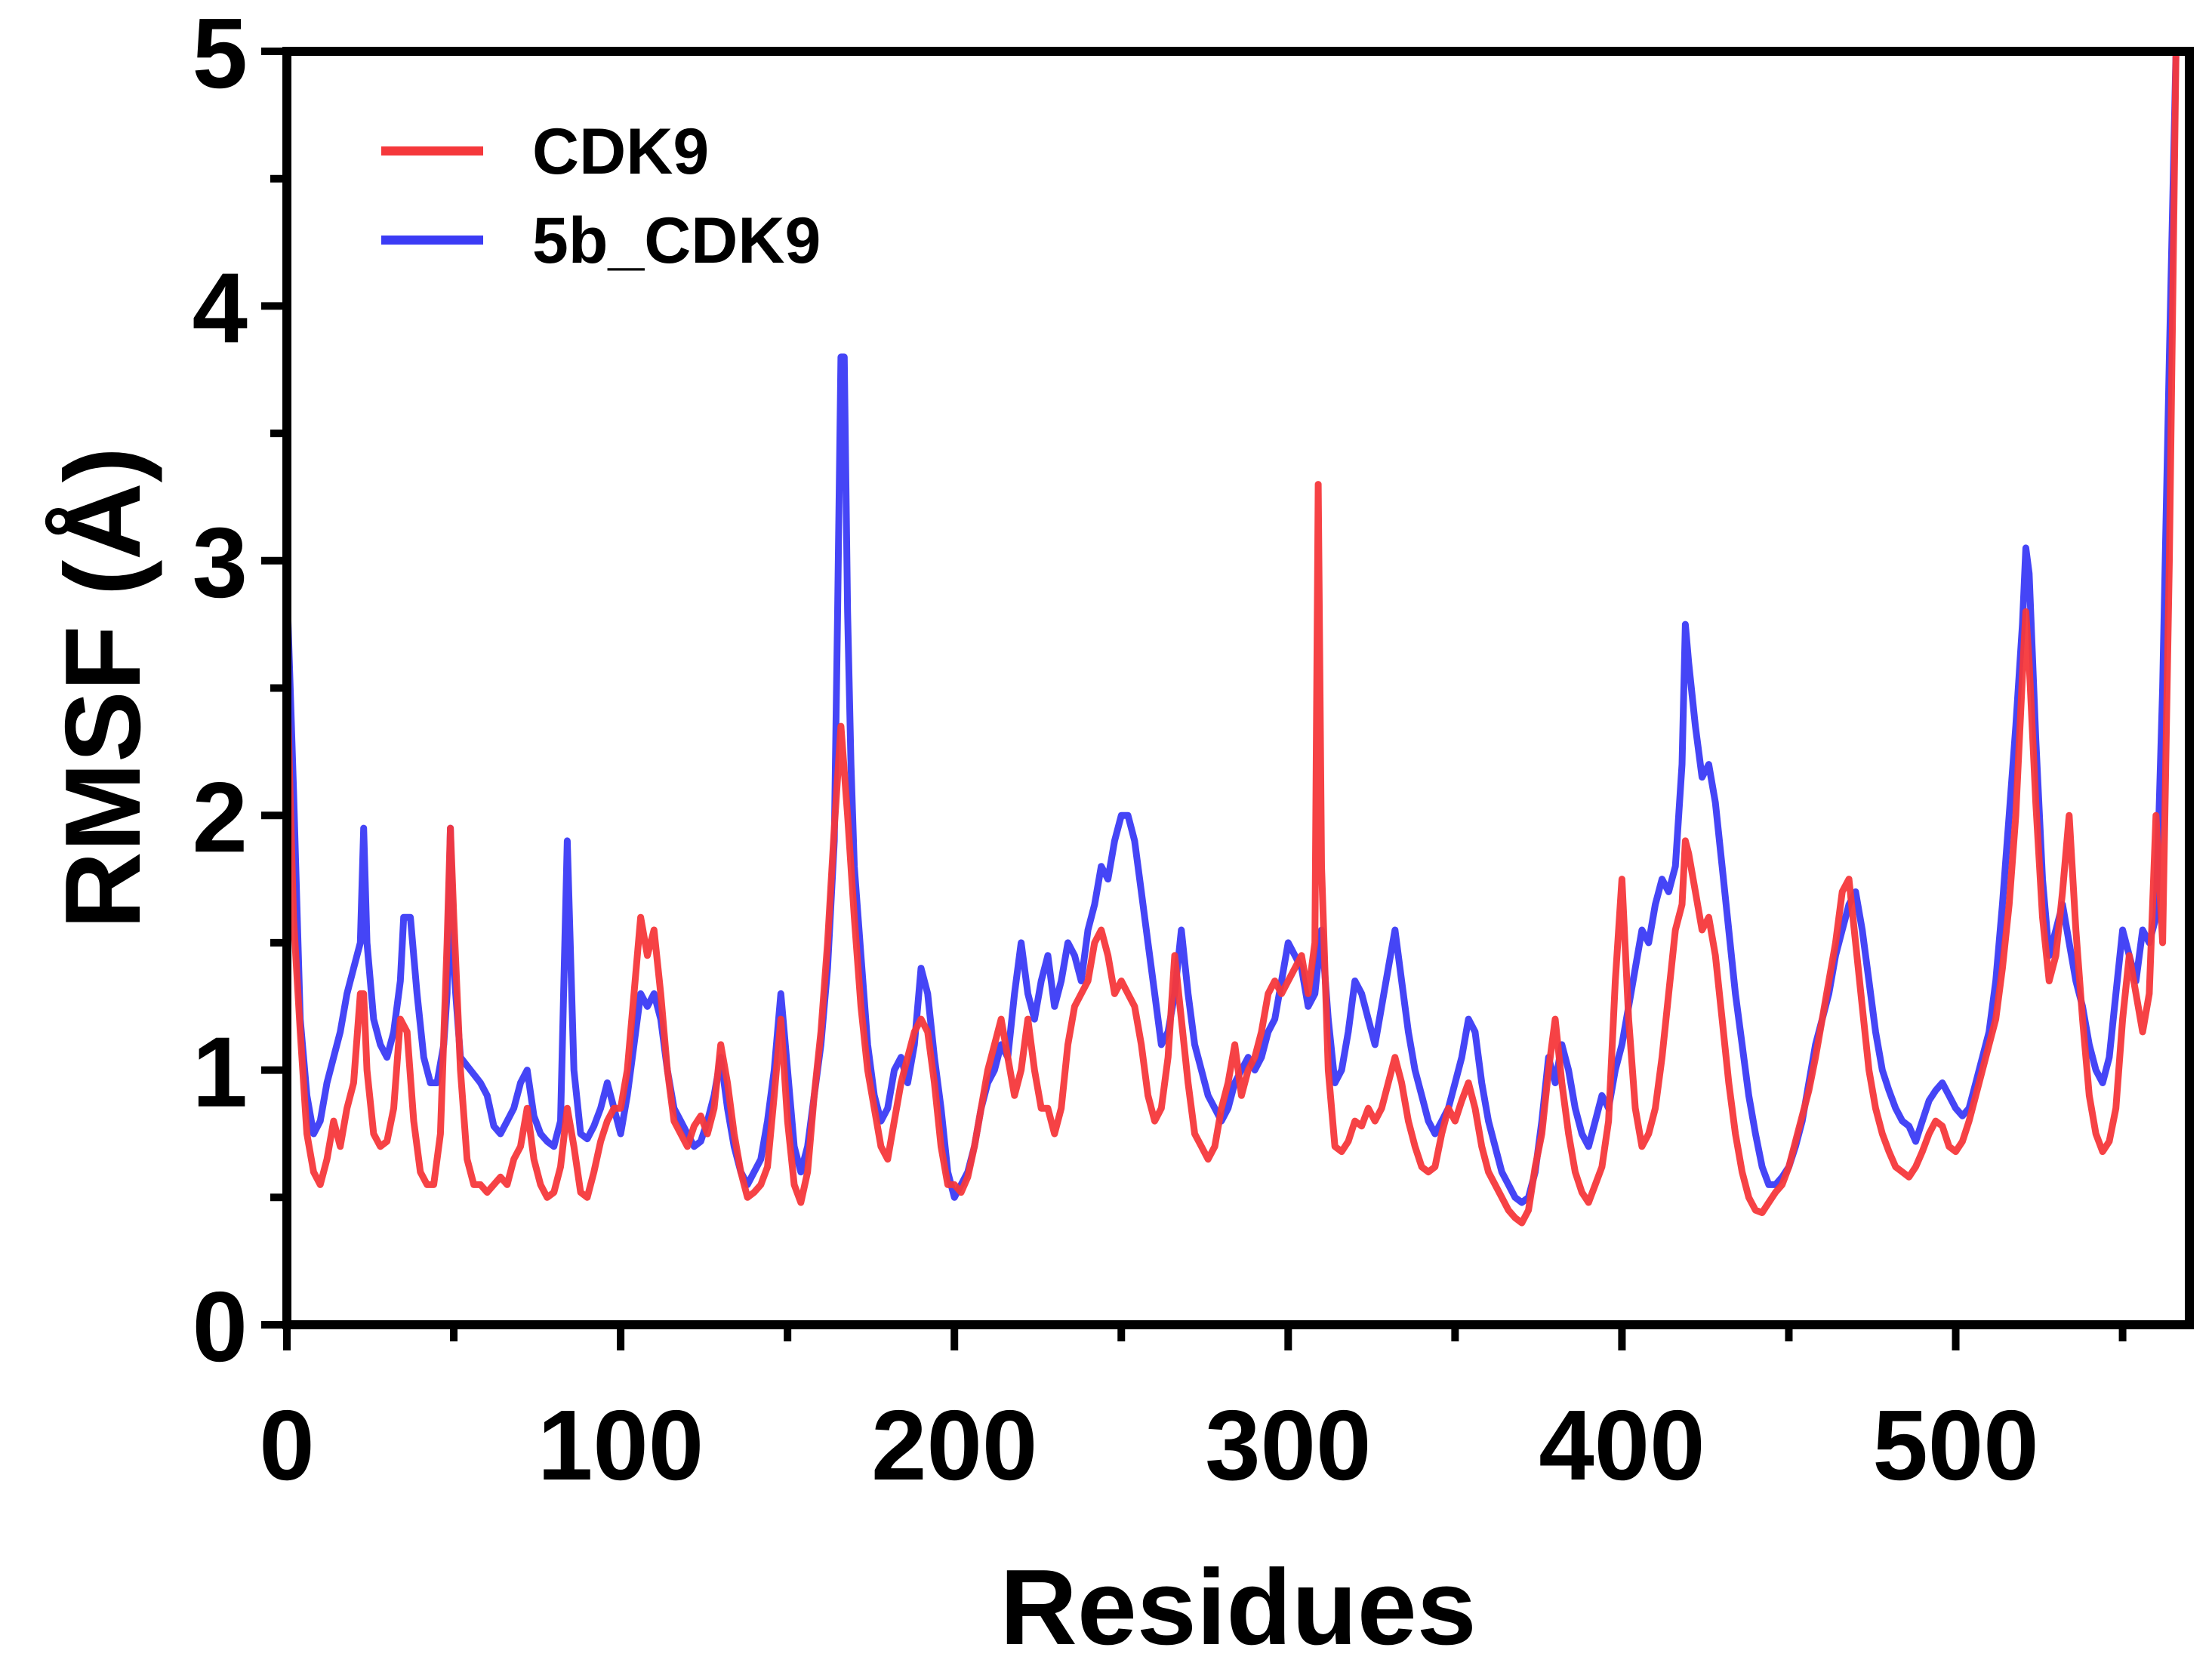  Describe the element at coordinates (676, 241) in the screenshot. I see `legend-label: 5b_CDK9` at that location.